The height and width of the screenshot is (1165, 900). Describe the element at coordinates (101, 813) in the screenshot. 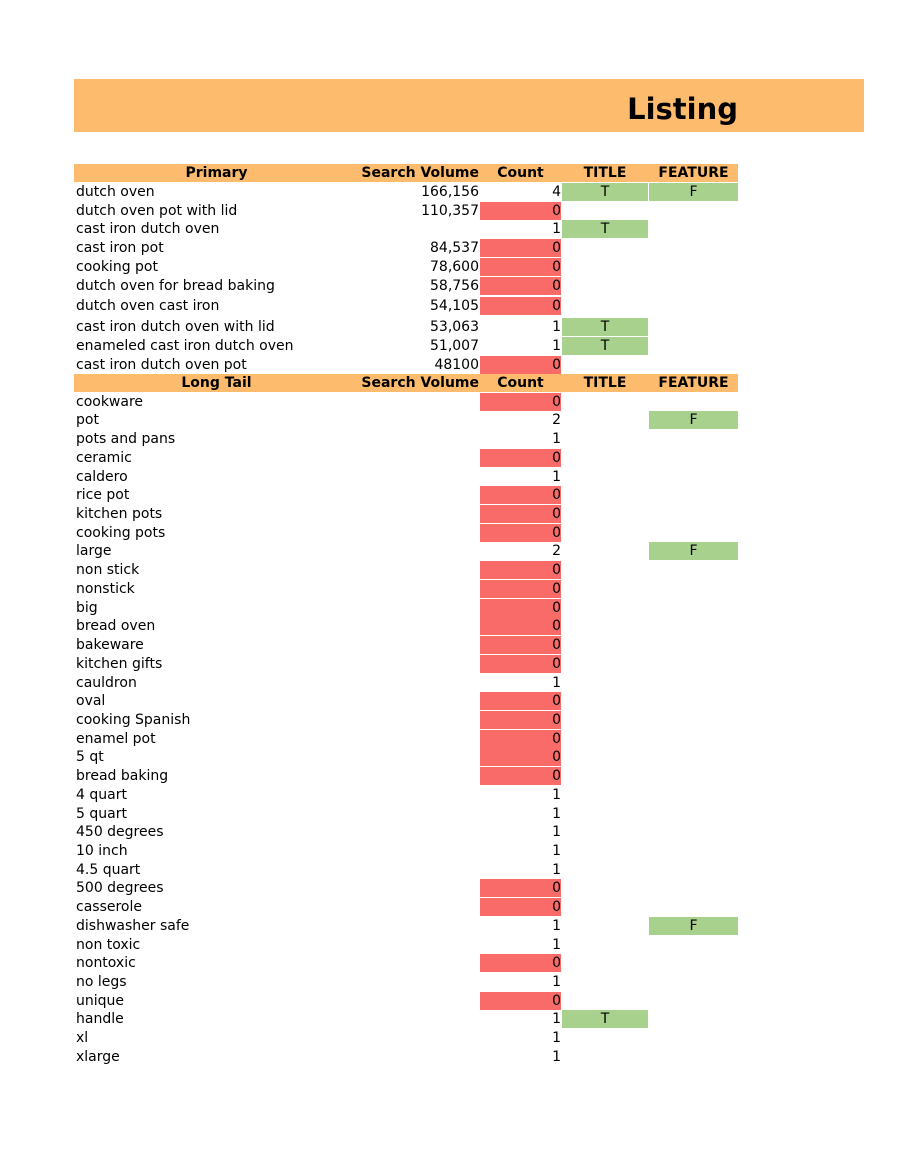

I see `keyword-cell: 5 quart` at that location.